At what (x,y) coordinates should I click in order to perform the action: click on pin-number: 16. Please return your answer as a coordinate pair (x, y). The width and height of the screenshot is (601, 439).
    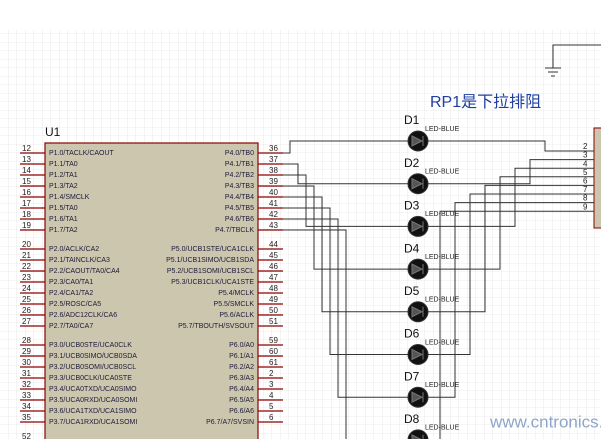
    Looking at the image, I should click on (26, 192).